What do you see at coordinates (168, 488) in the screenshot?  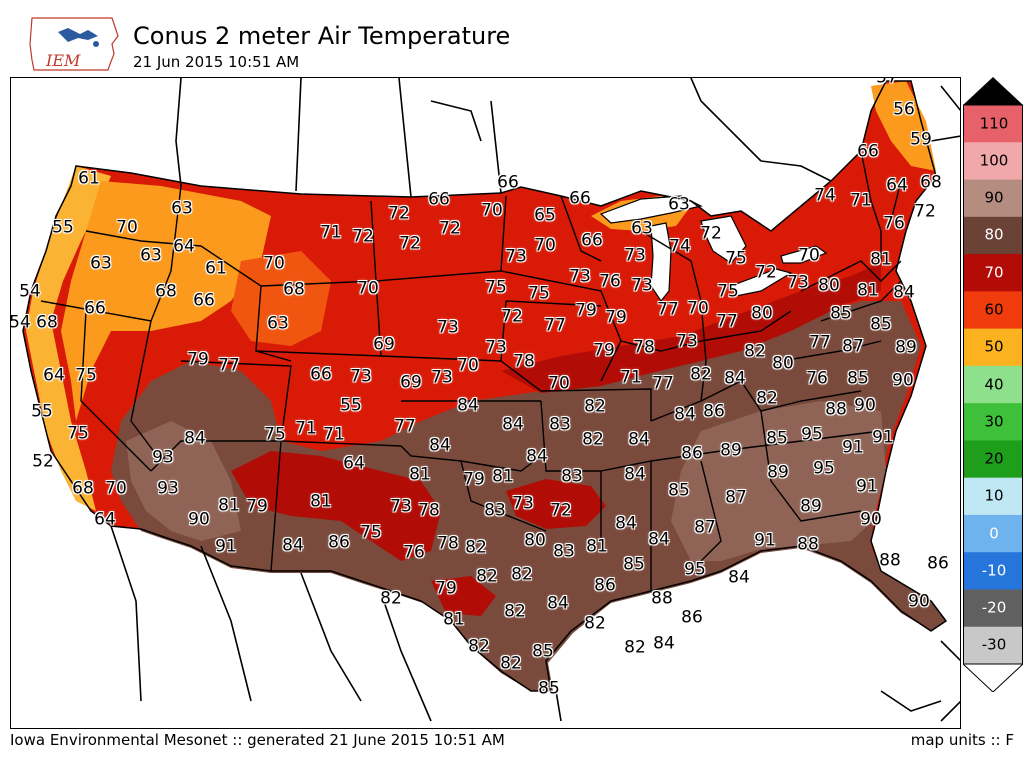 I see `station-temperature: 93` at bounding box center [168, 488].